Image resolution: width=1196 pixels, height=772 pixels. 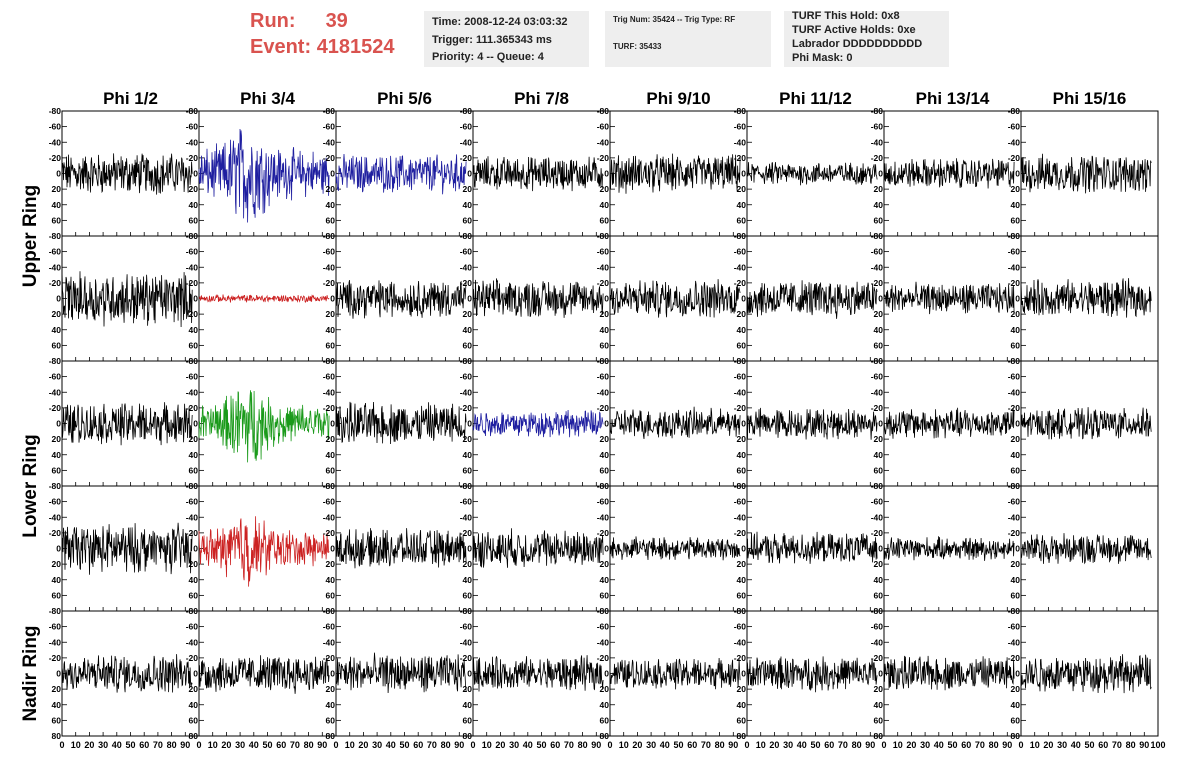 What do you see at coordinates (130, 98) in the screenshot?
I see `column-header: Phi 1/2` at bounding box center [130, 98].